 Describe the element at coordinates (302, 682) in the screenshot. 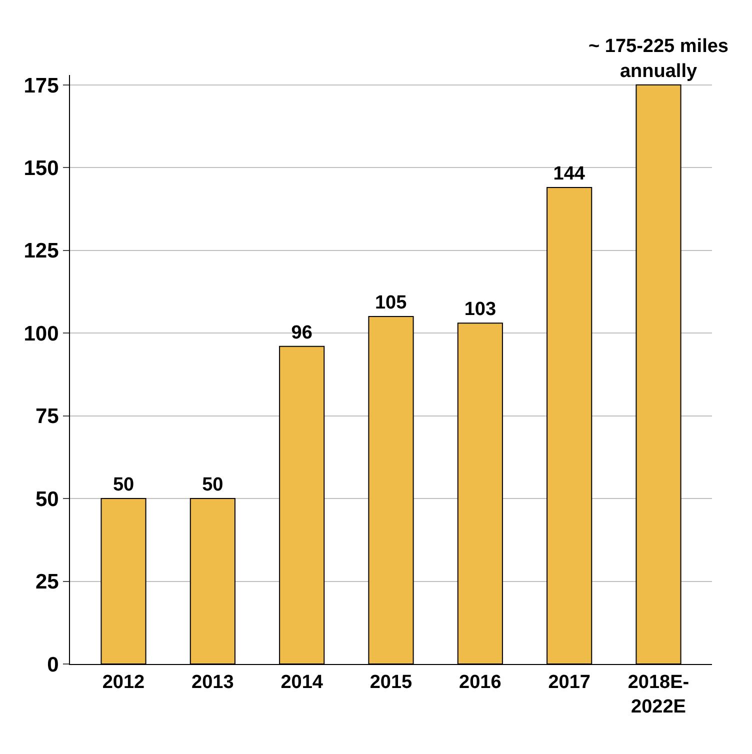

I see `x-tick-label: 2014` at that location.